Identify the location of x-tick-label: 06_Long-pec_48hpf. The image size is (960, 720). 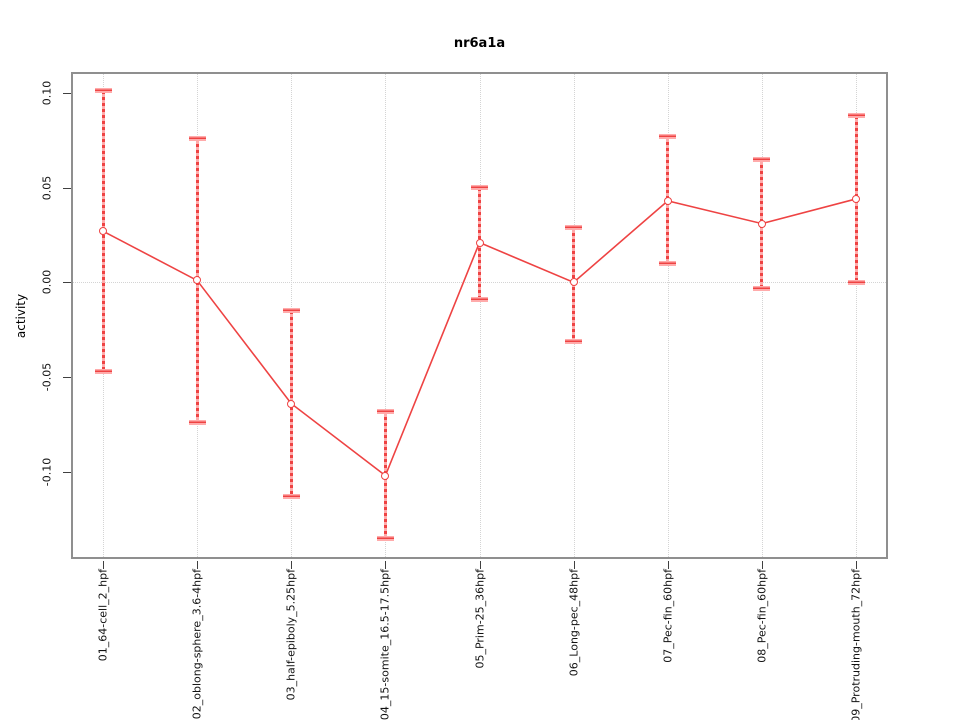
(574, 623).